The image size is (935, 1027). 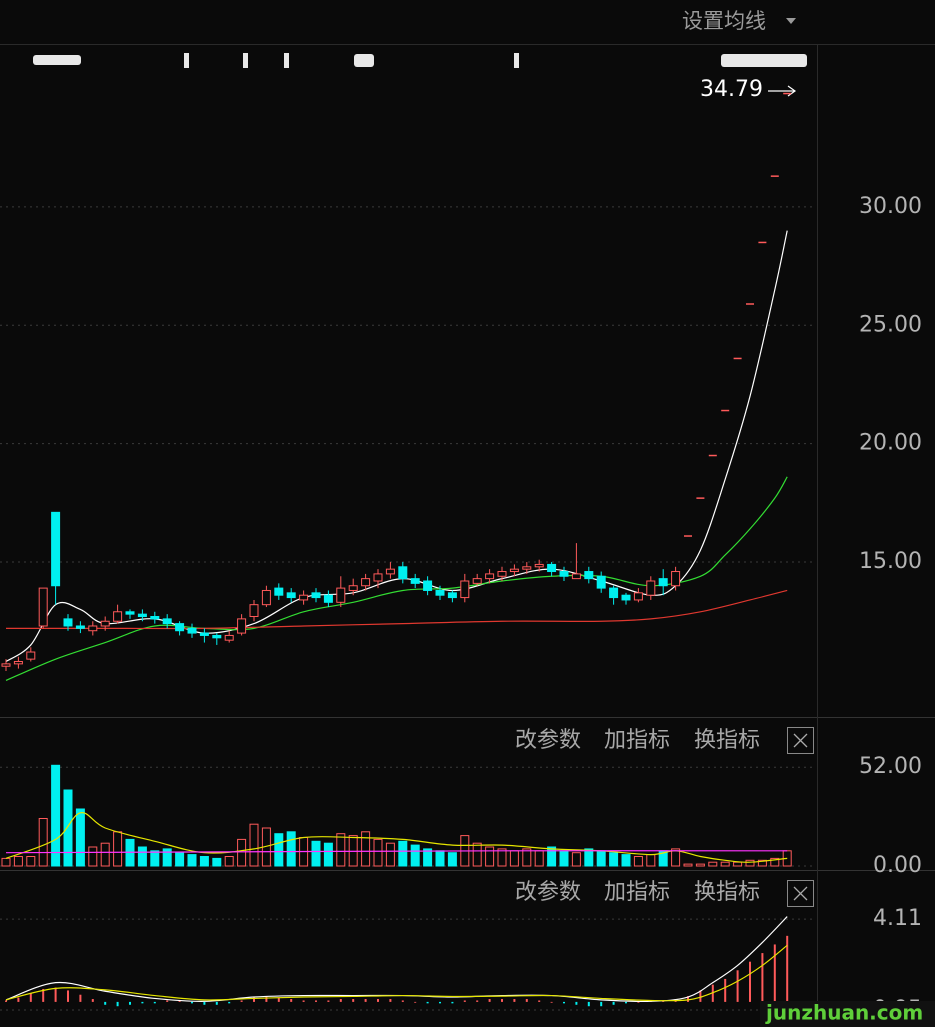 I want to click on y-tick-label: 25.00, so click(x=890, y=324).